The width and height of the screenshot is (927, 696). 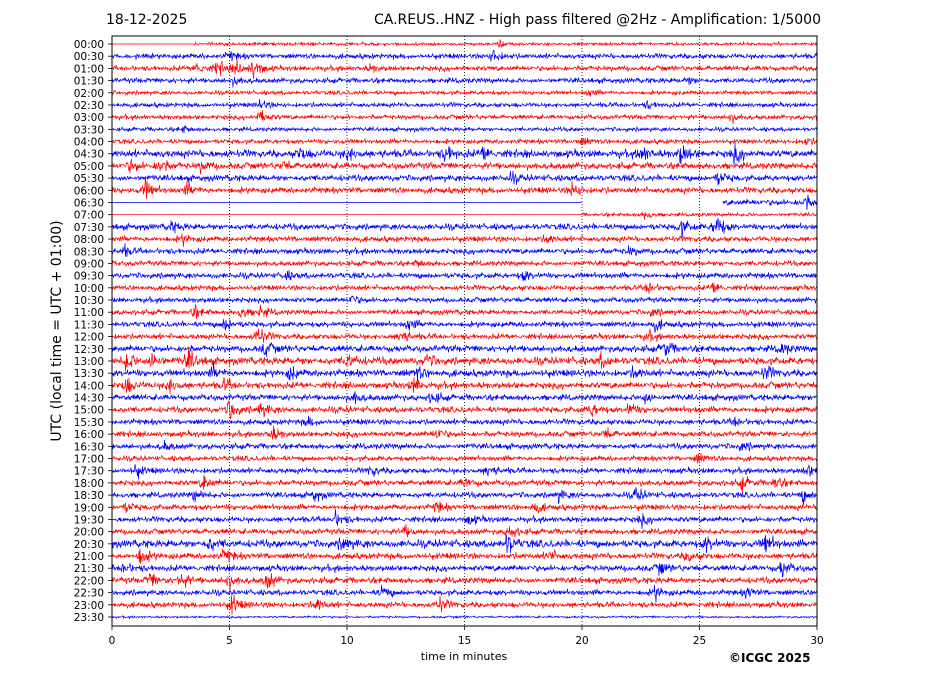 I want to click on x-tick-label: 20, so click(x=581, y=641).